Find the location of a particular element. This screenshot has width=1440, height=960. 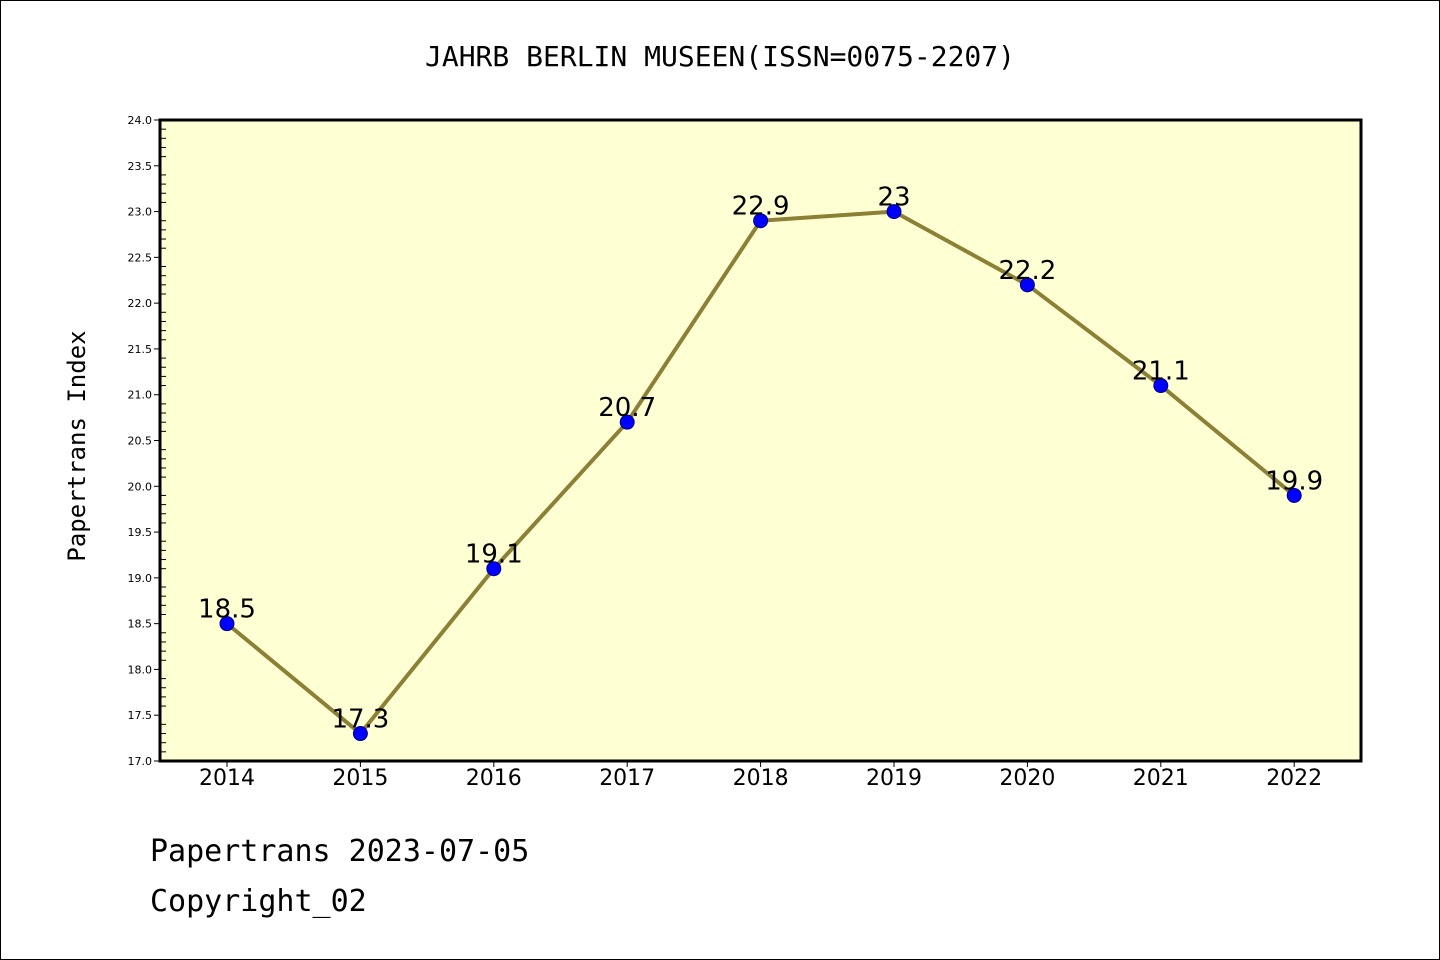

y-tick-label: 23.5 is located at coordinates (140, 166).